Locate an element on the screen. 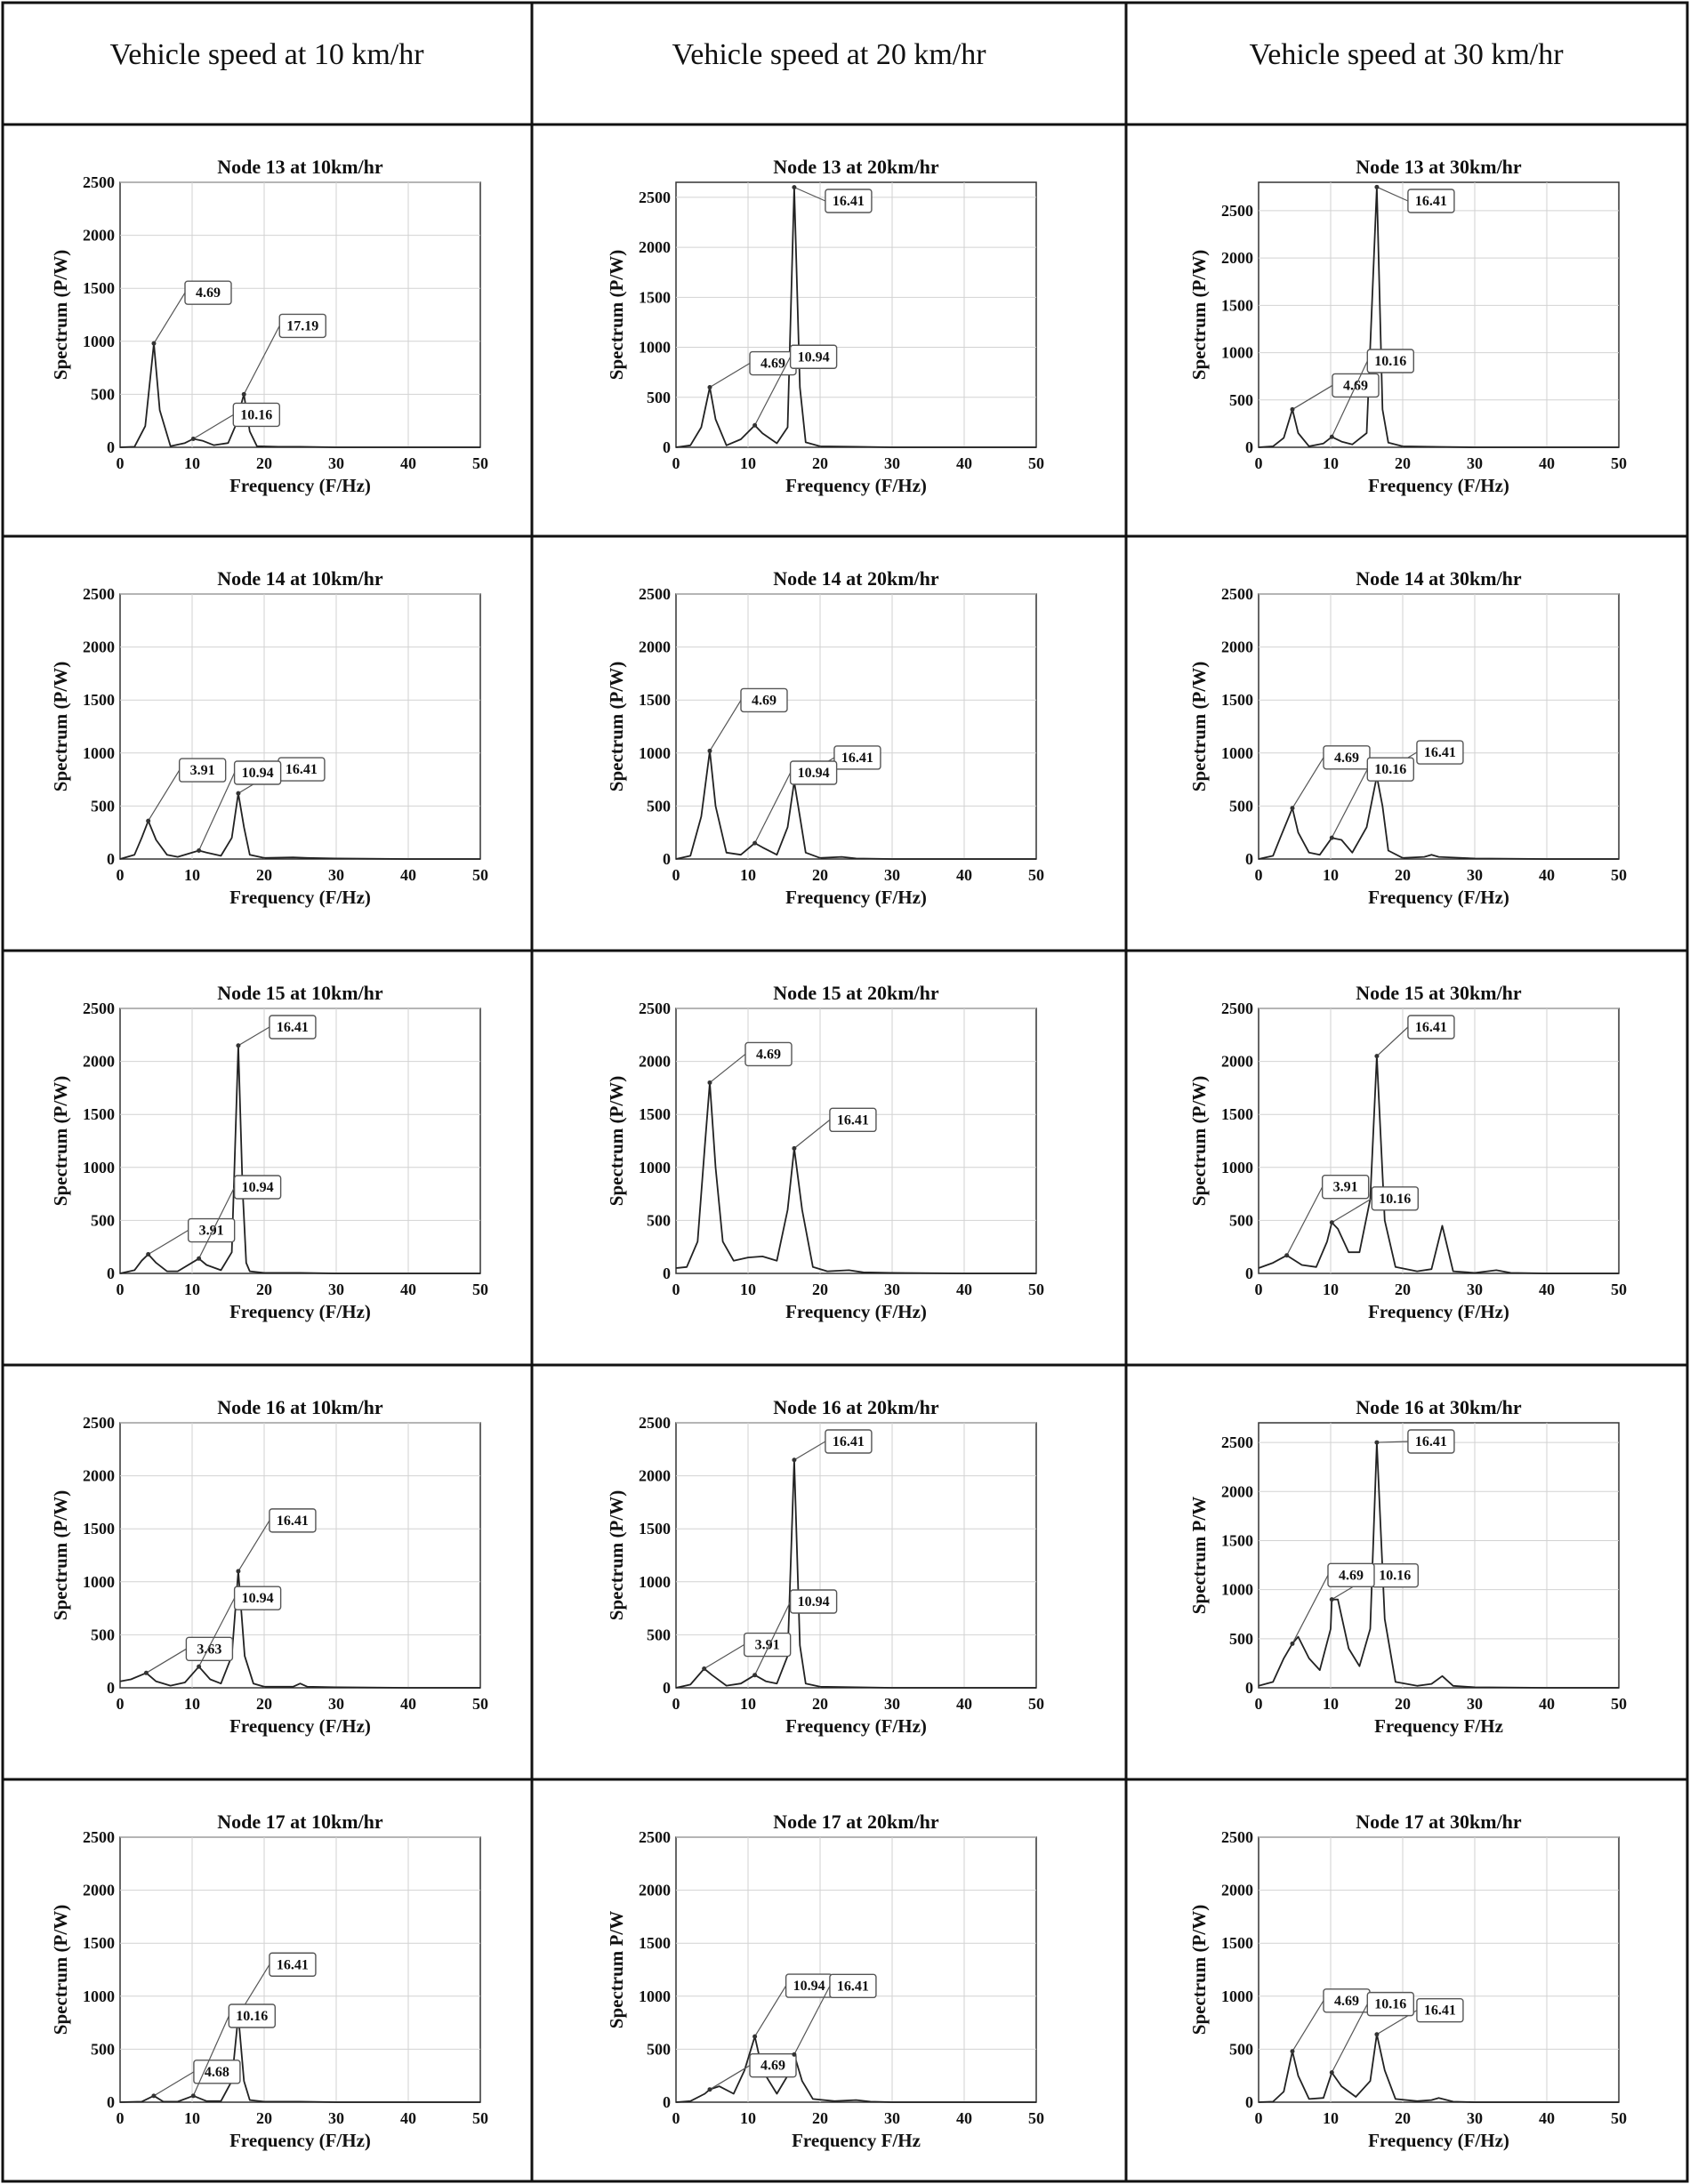 The height and width of the screenshot is (2184, 1690). series-line is located at coordinates (1438, 817).